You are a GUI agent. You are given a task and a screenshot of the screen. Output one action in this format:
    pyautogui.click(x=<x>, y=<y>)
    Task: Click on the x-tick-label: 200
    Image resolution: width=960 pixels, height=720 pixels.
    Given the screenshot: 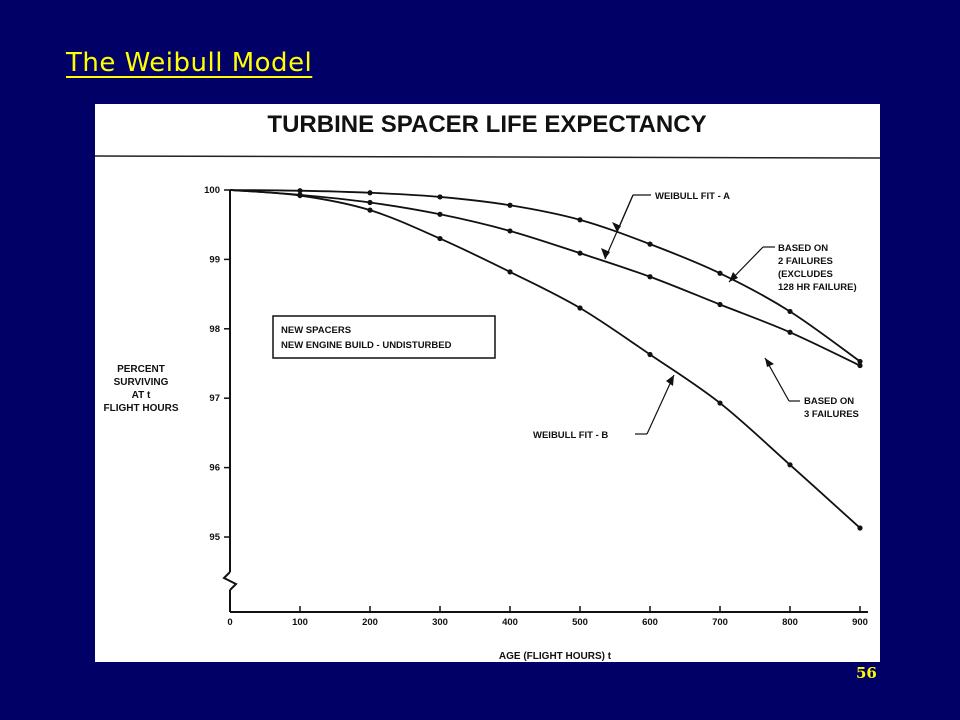 What is the action you would take?
    pyautogui.click(x=370, y=622)
    